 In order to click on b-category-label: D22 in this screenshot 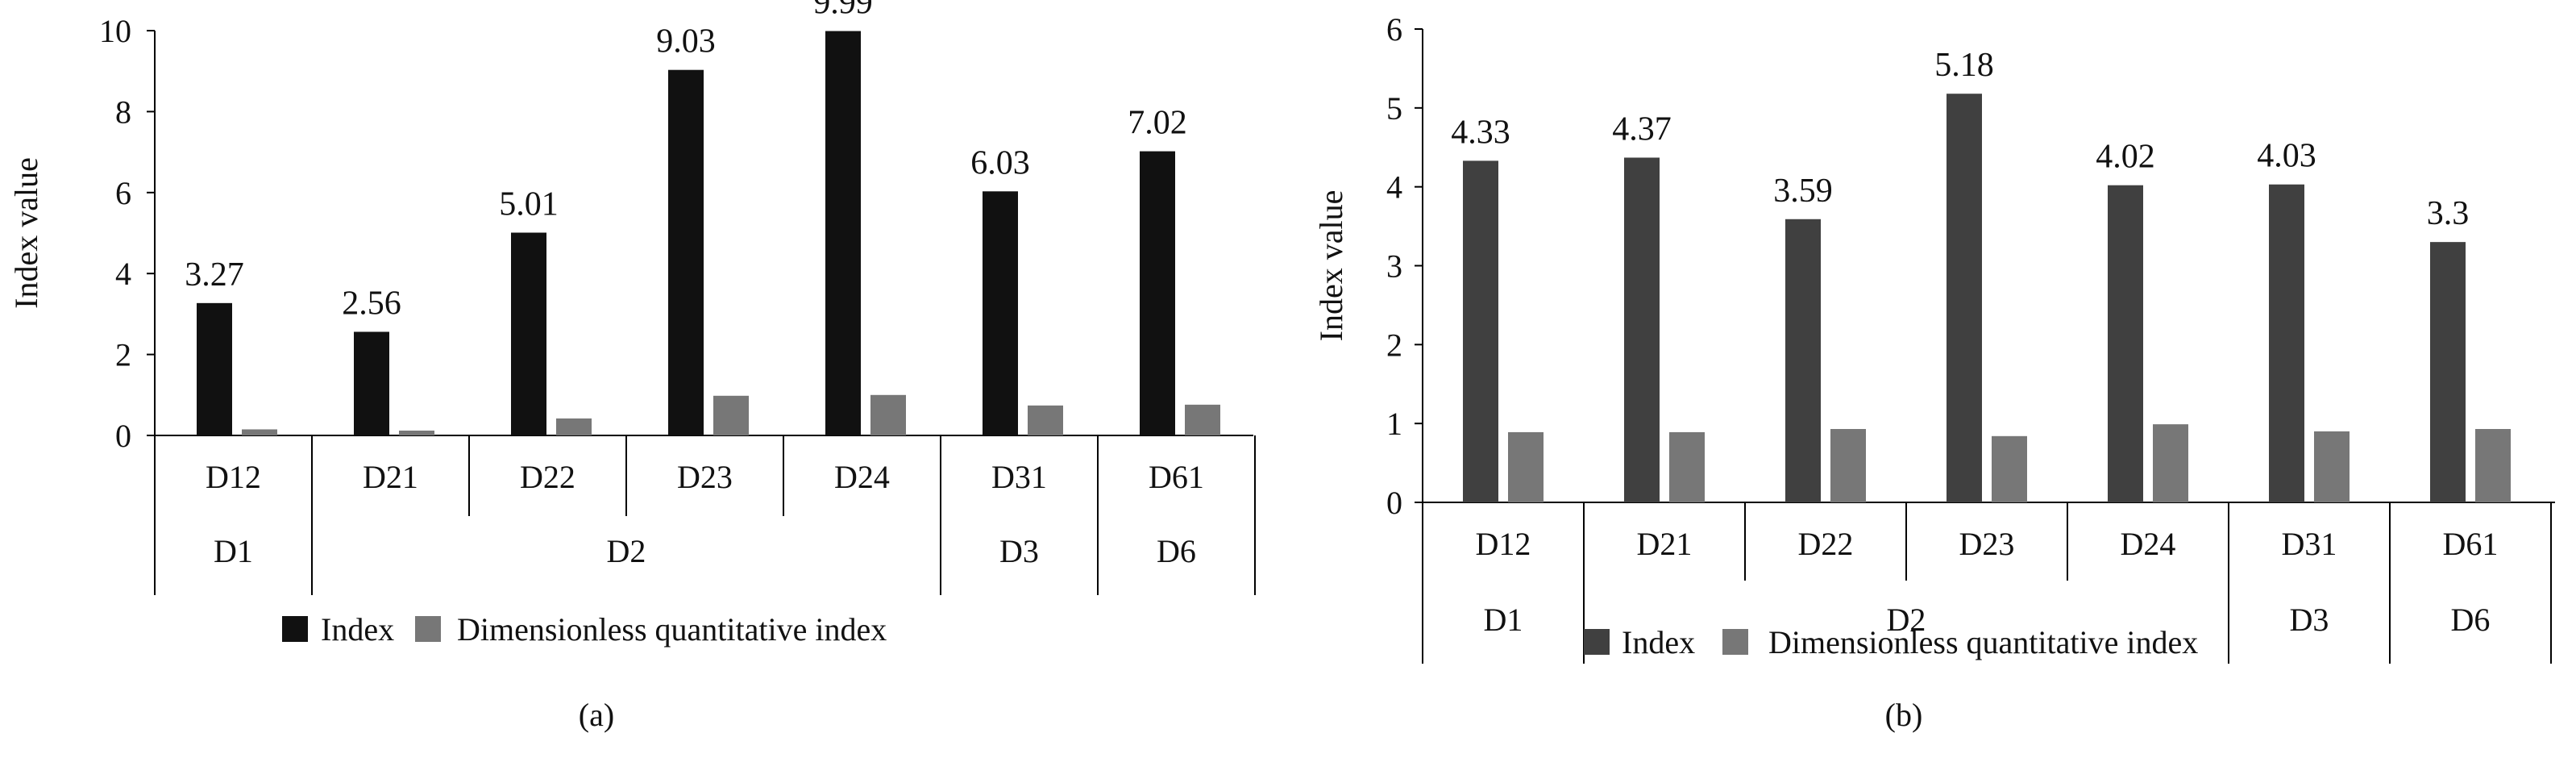, I will do `click(1826, 544)`.